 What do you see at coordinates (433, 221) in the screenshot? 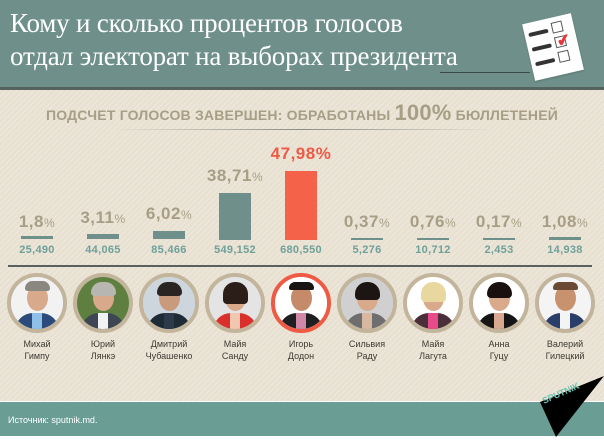
I see `percent-label: 0,76%` at bounding box center [433, 221].